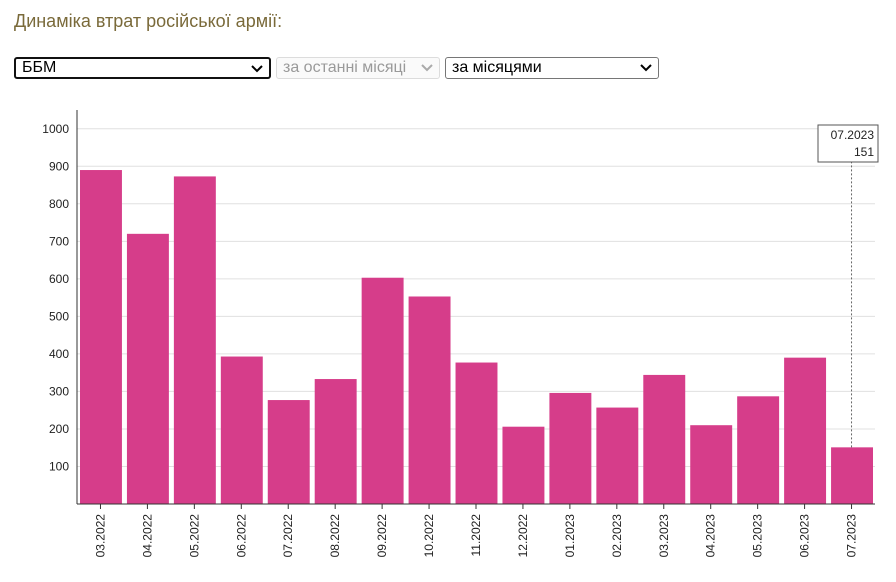 The height and width of the screenshot is (582, 896). Describe the element at coordinates (148, 21) in the screenshot. I see `chart-title: Динаміка втрат російської армії:` at that location.